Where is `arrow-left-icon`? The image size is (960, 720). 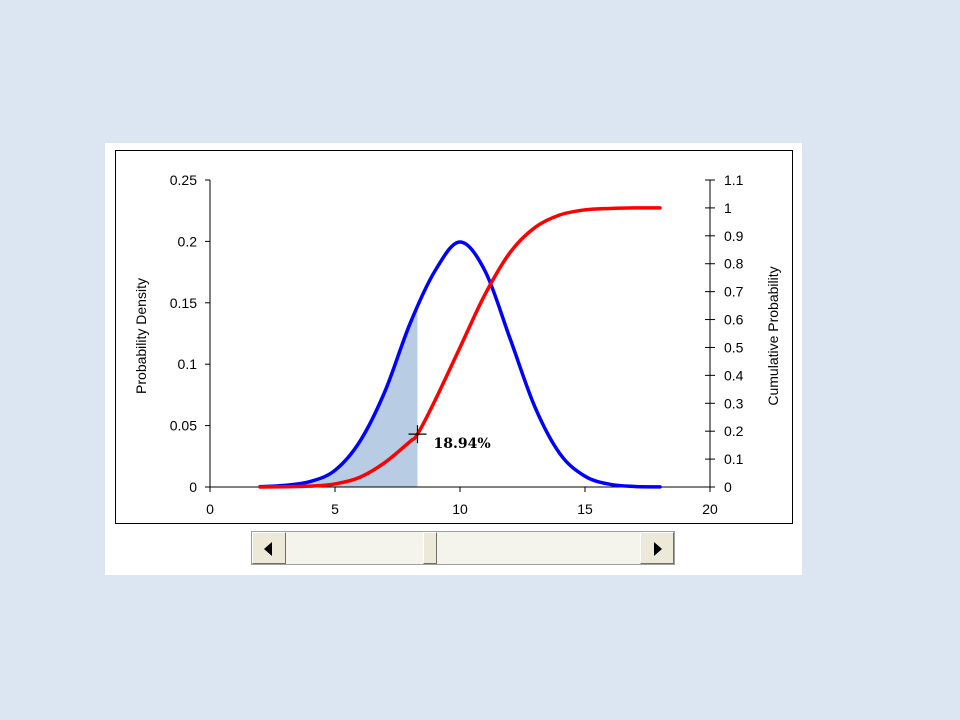 arrow-left-icon is located at coordinates (268, 549).